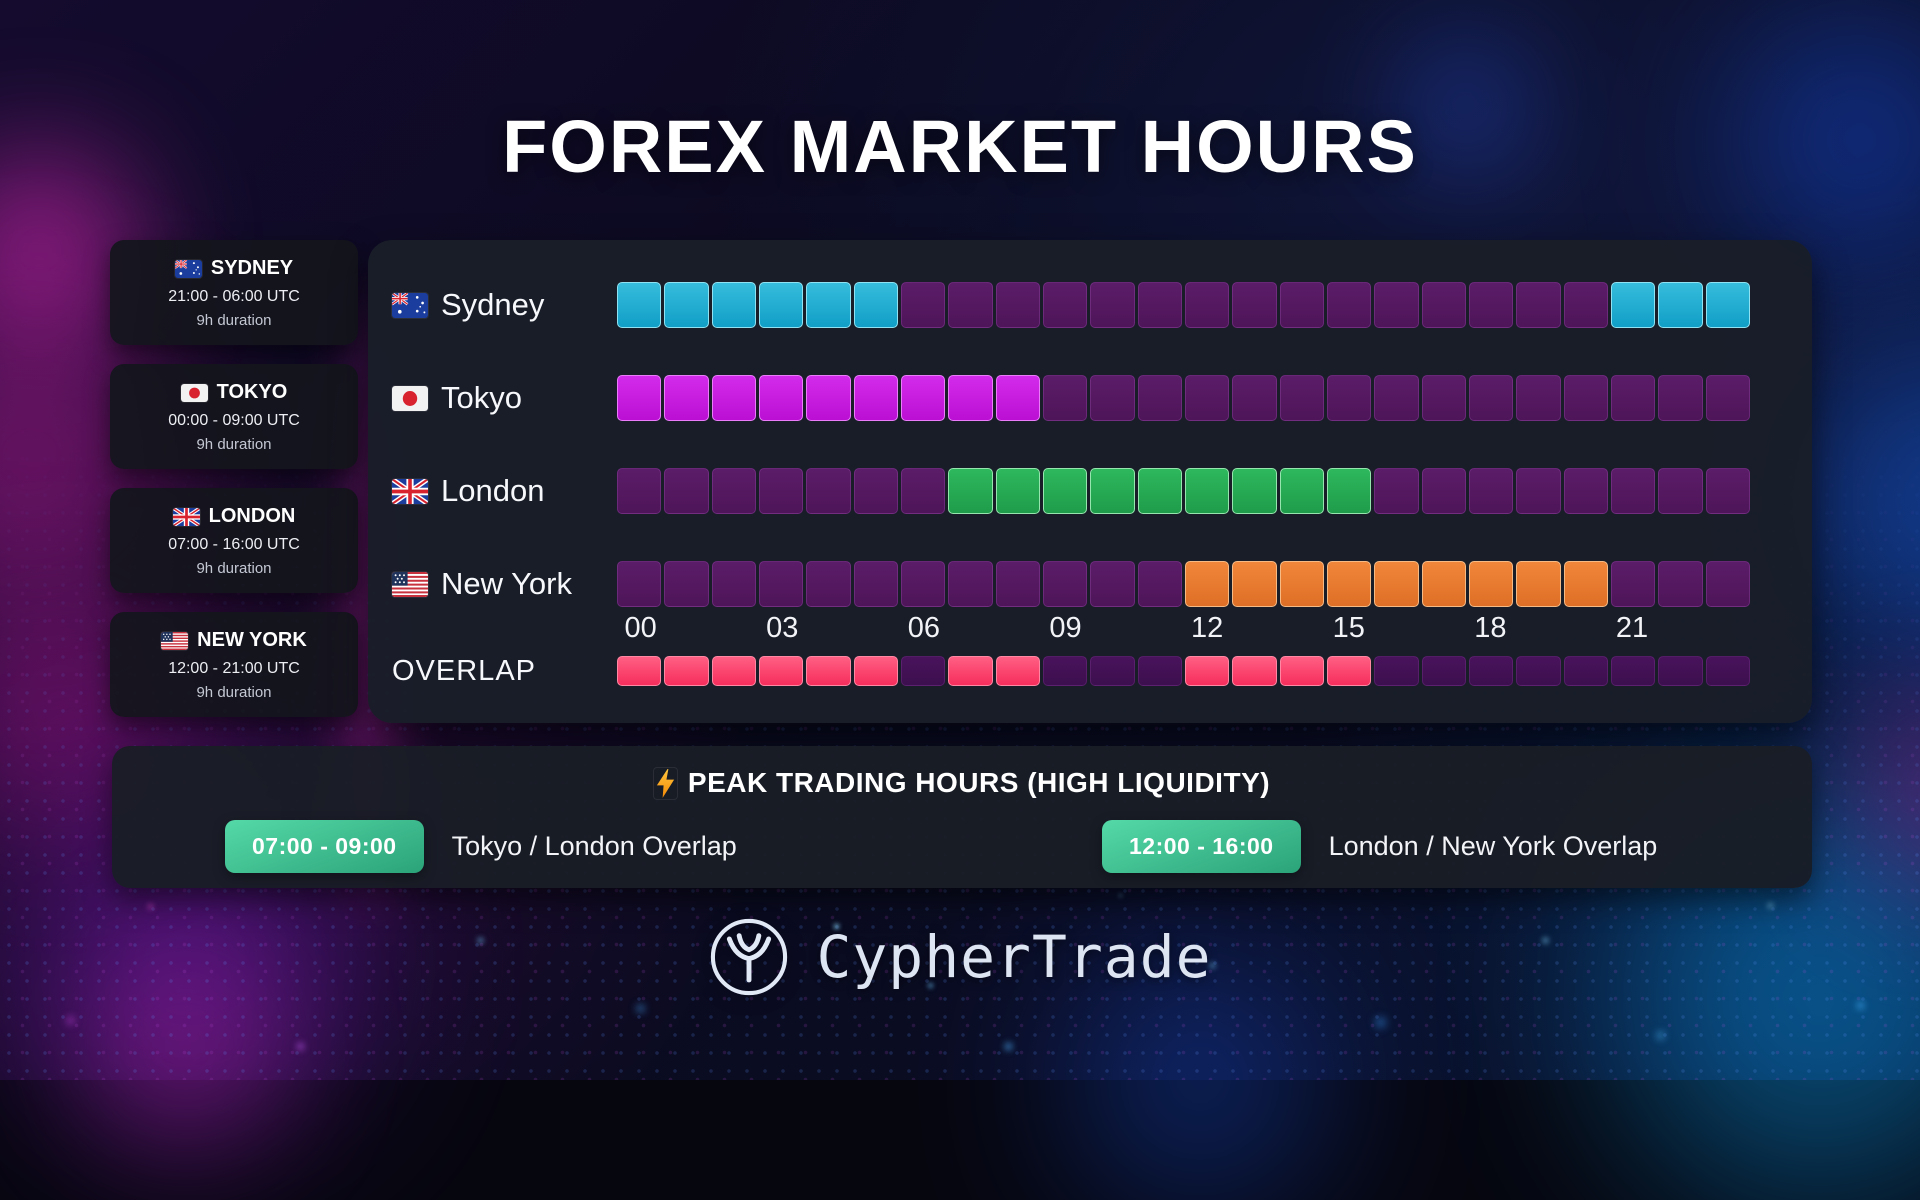 The width and height of the screenshot is (1920, 1200). Describe the element at coordinates (175, 640) in the screenshot. I see `flag-us-icon` at that location.